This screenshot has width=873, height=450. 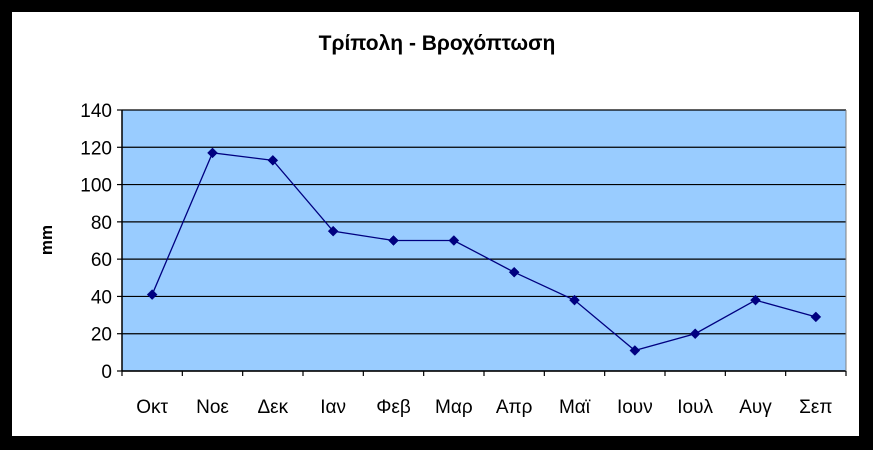 I want to click on y-tick-label: 100, so click(x=96, y=186).